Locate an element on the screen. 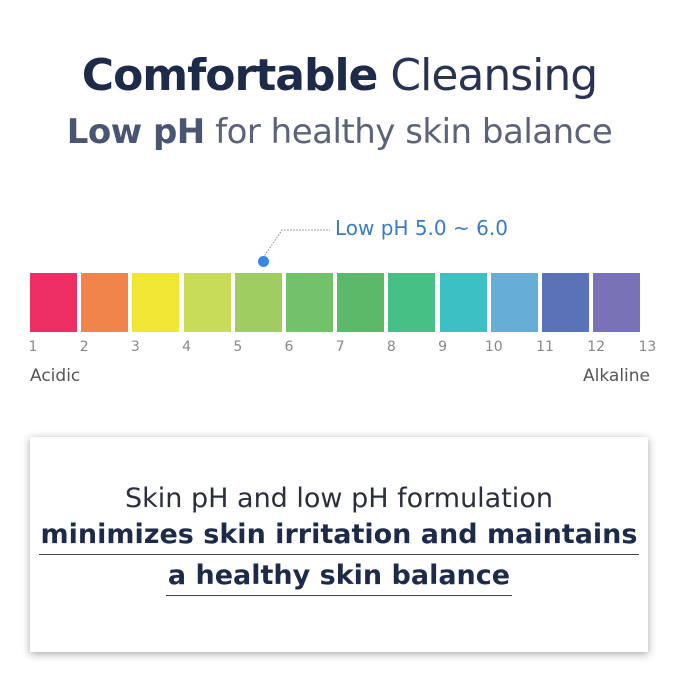 Image resolution: width=679 pixels, height=679 pixels. alkaline-label: Alkaline is located at coordinates (616, 376).